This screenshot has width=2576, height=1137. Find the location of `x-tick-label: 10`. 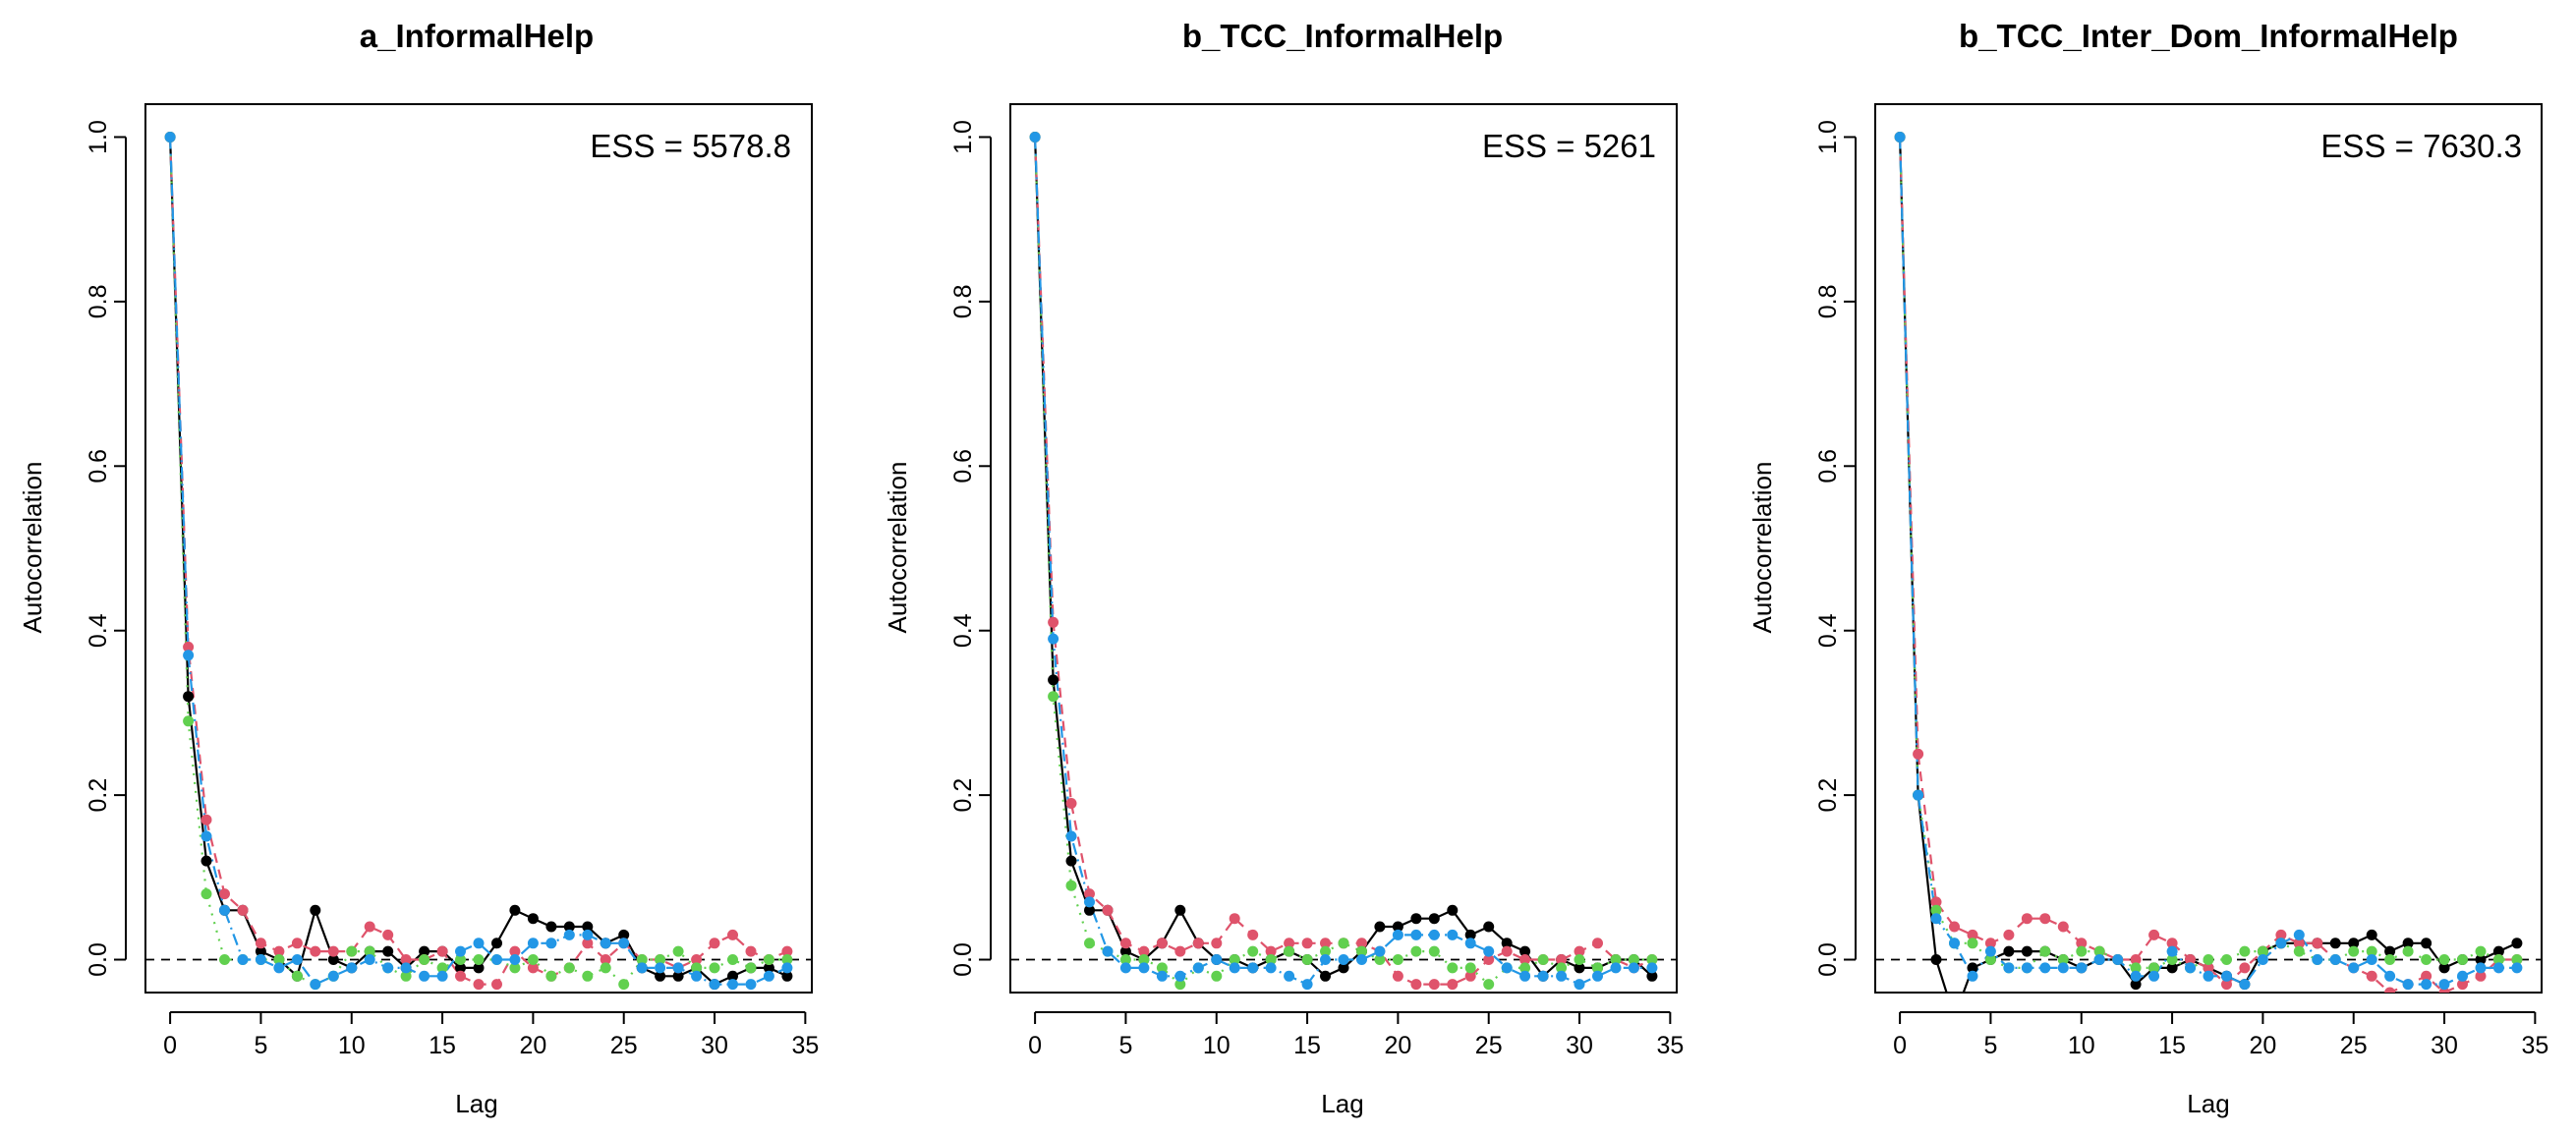

x-tick-label: 10 is located at coordinates (352, 1045).